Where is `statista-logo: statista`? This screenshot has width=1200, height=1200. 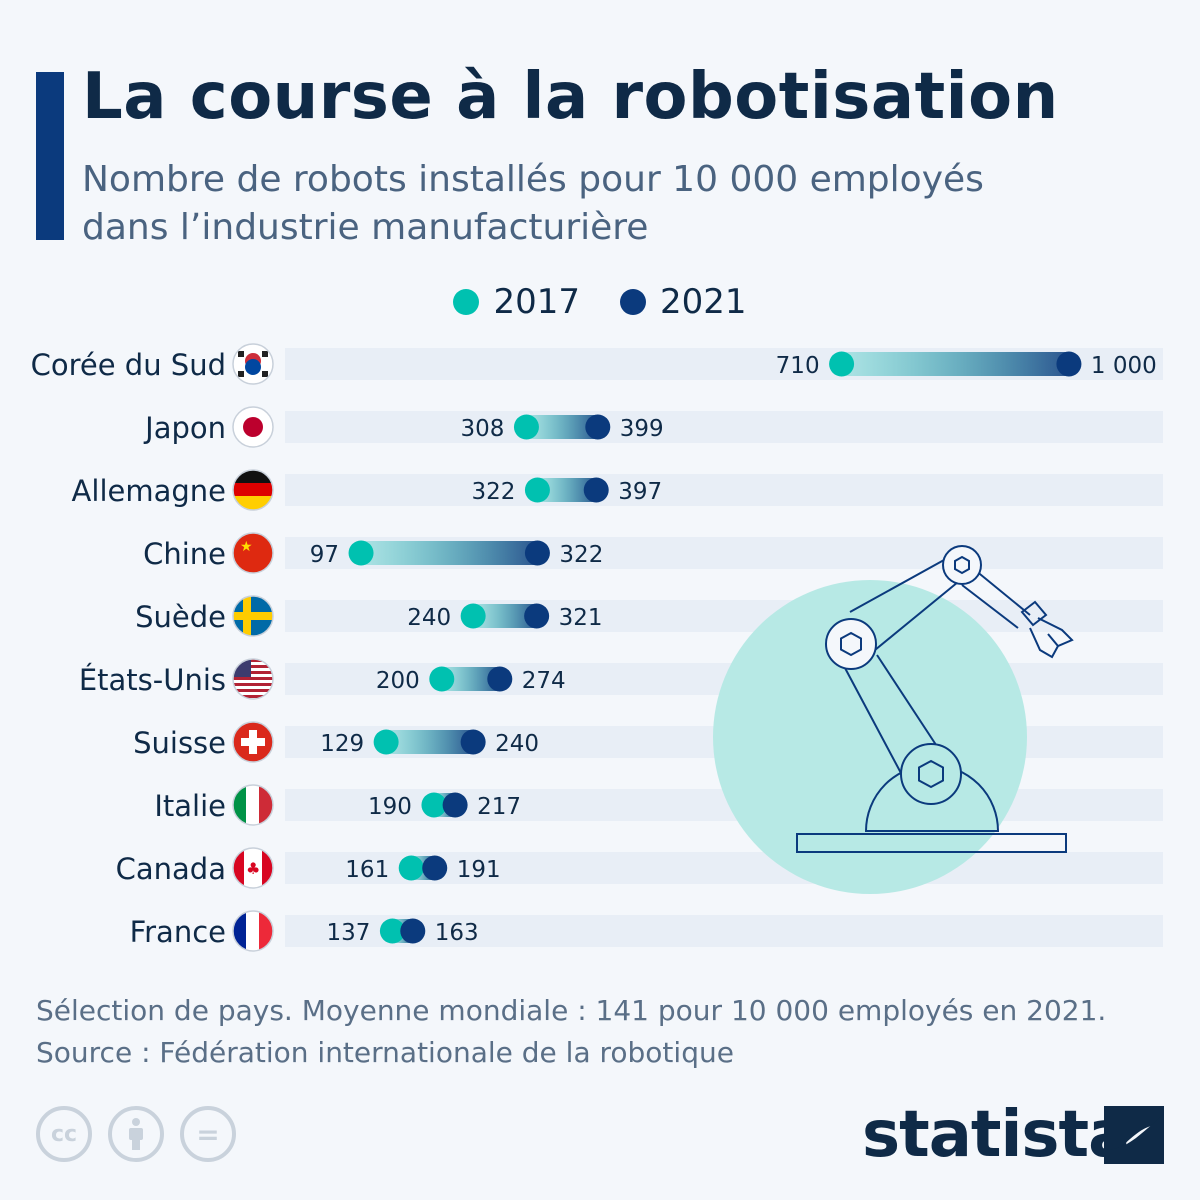 statista-logo: statista is located at coordinates (996, 1135).